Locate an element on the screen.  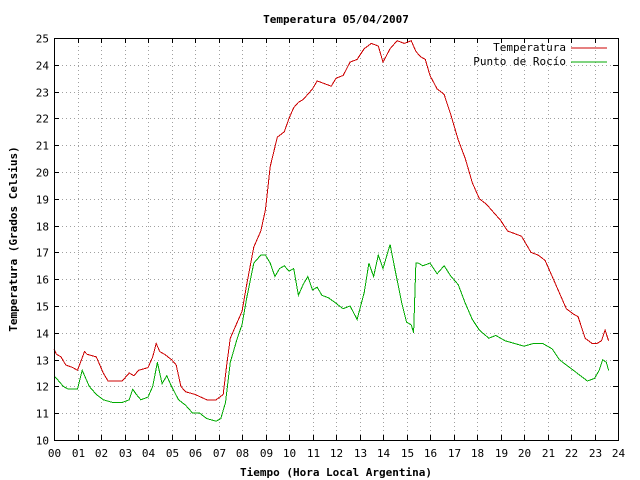
y-tick-label: 19 is located at coordinates (42, 200).